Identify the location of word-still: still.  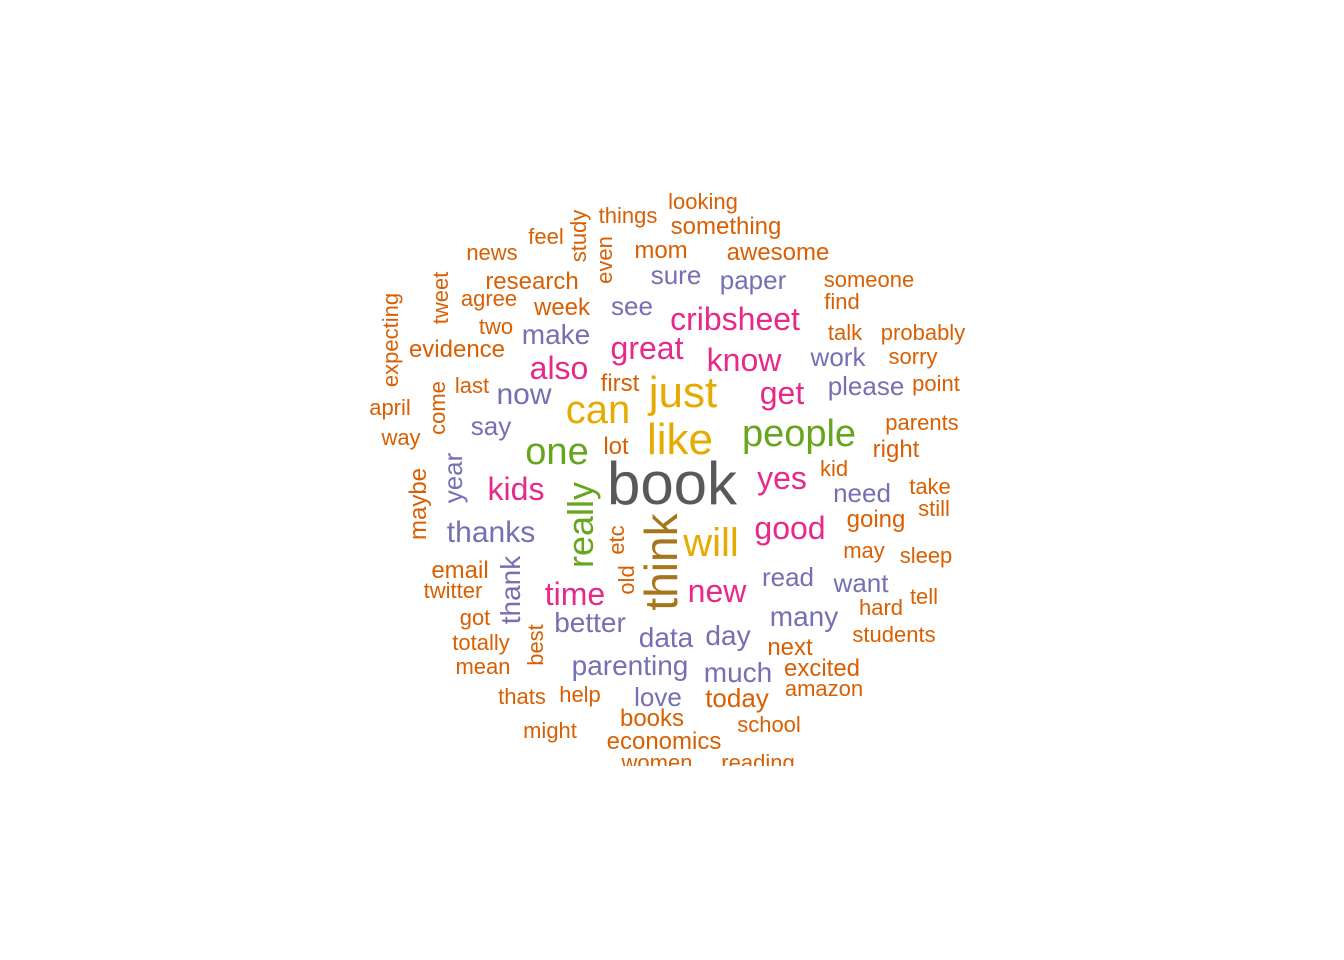
(934, 508).